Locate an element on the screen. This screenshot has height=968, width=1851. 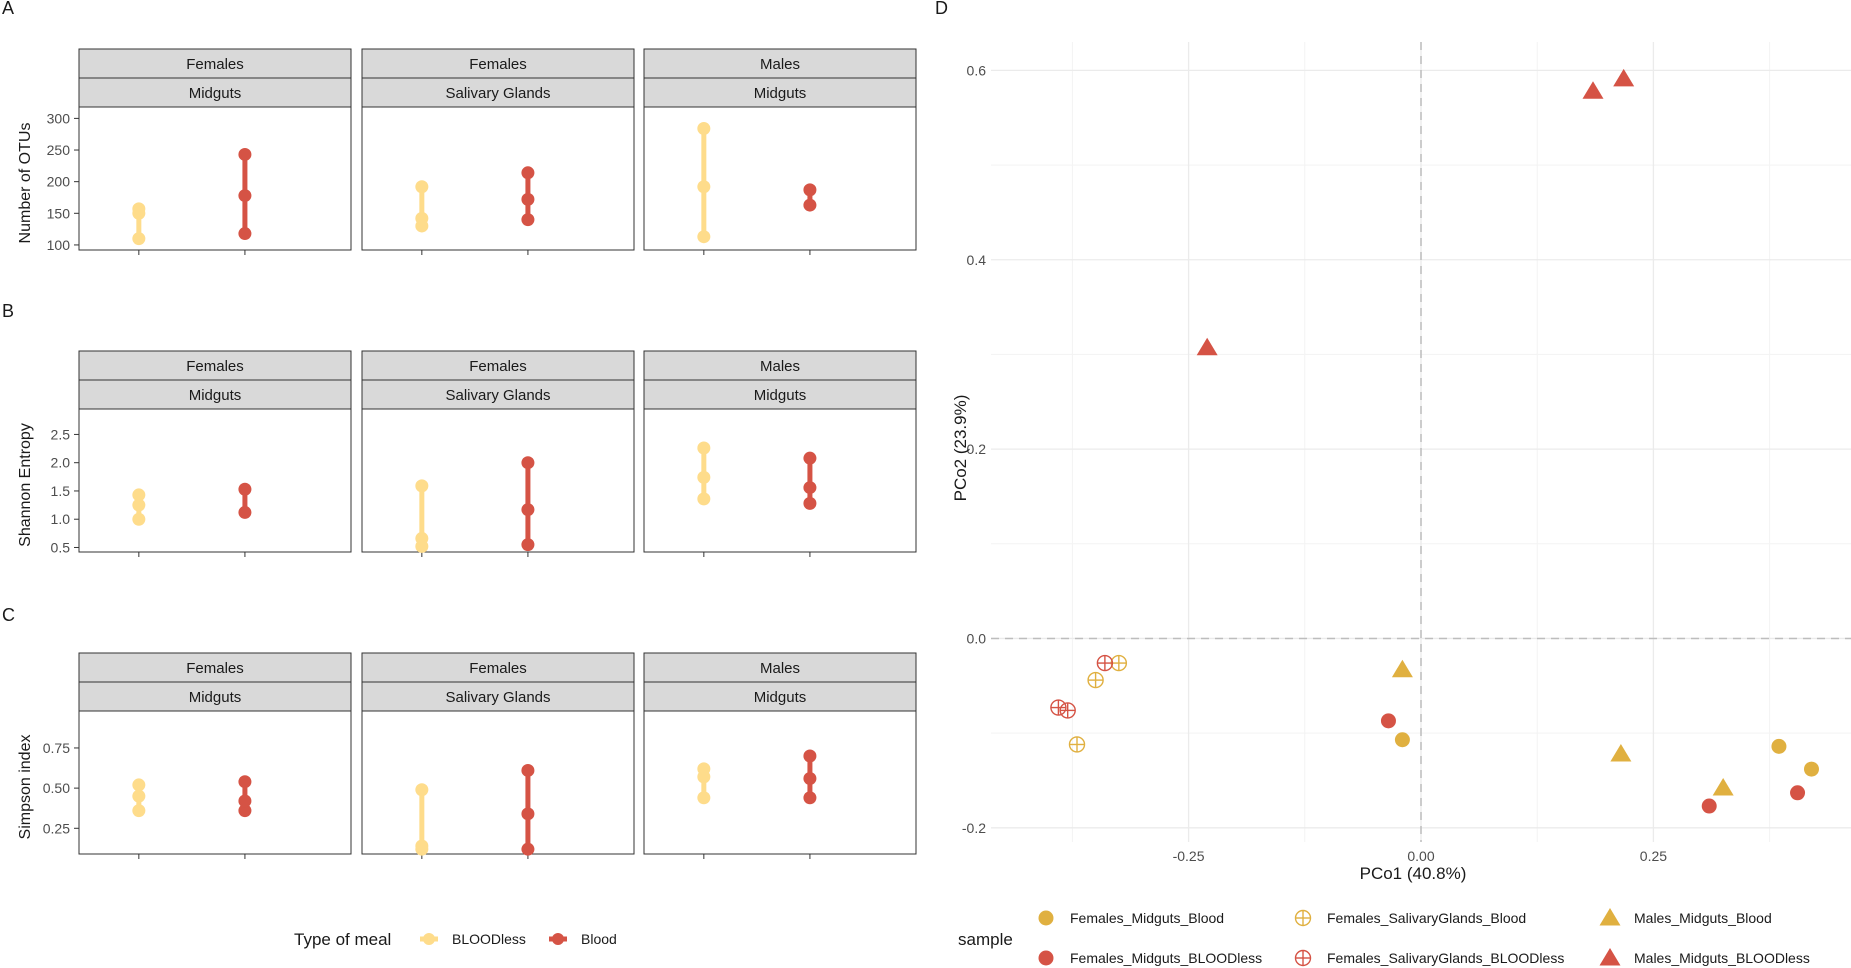
legend-key-dot-bloodless is located at coordinates (429, 939).